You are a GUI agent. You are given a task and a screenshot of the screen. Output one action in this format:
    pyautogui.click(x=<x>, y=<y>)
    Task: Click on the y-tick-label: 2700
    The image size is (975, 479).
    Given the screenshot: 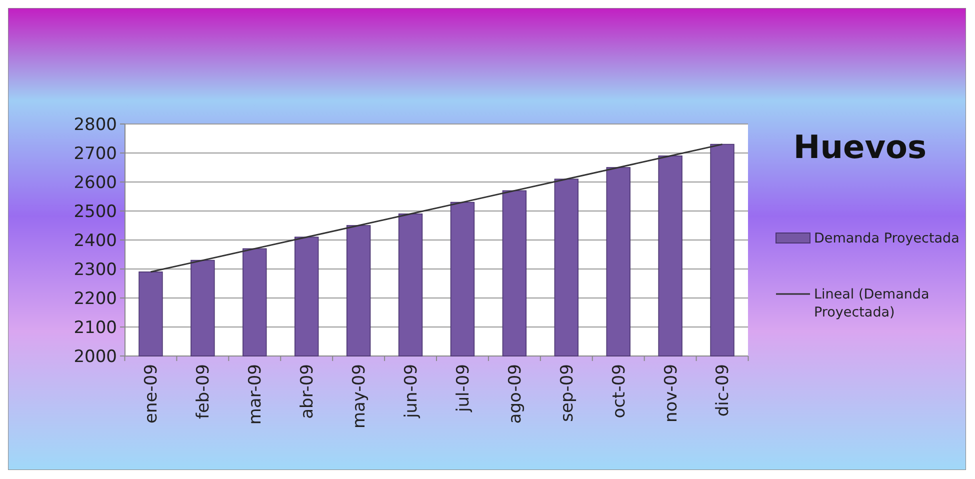 What is the action you would take?
    pyautogui.click(x=95, y=154)
    